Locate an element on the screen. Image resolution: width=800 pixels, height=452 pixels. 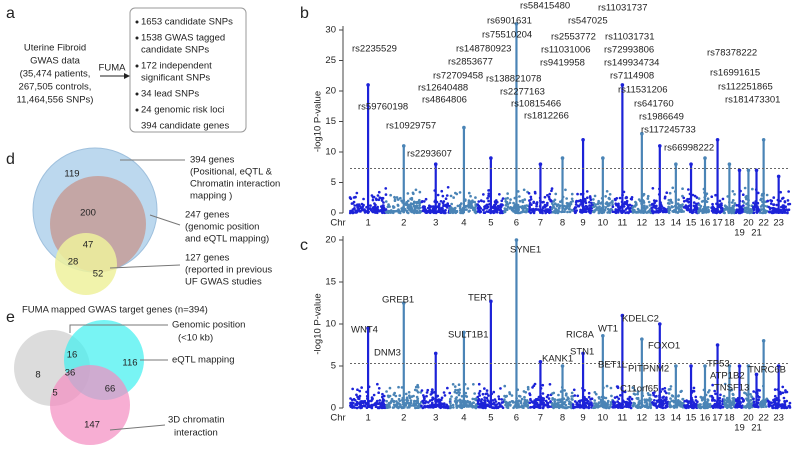
venn-label: eQTL mapping is located at coordinates (203, 360).